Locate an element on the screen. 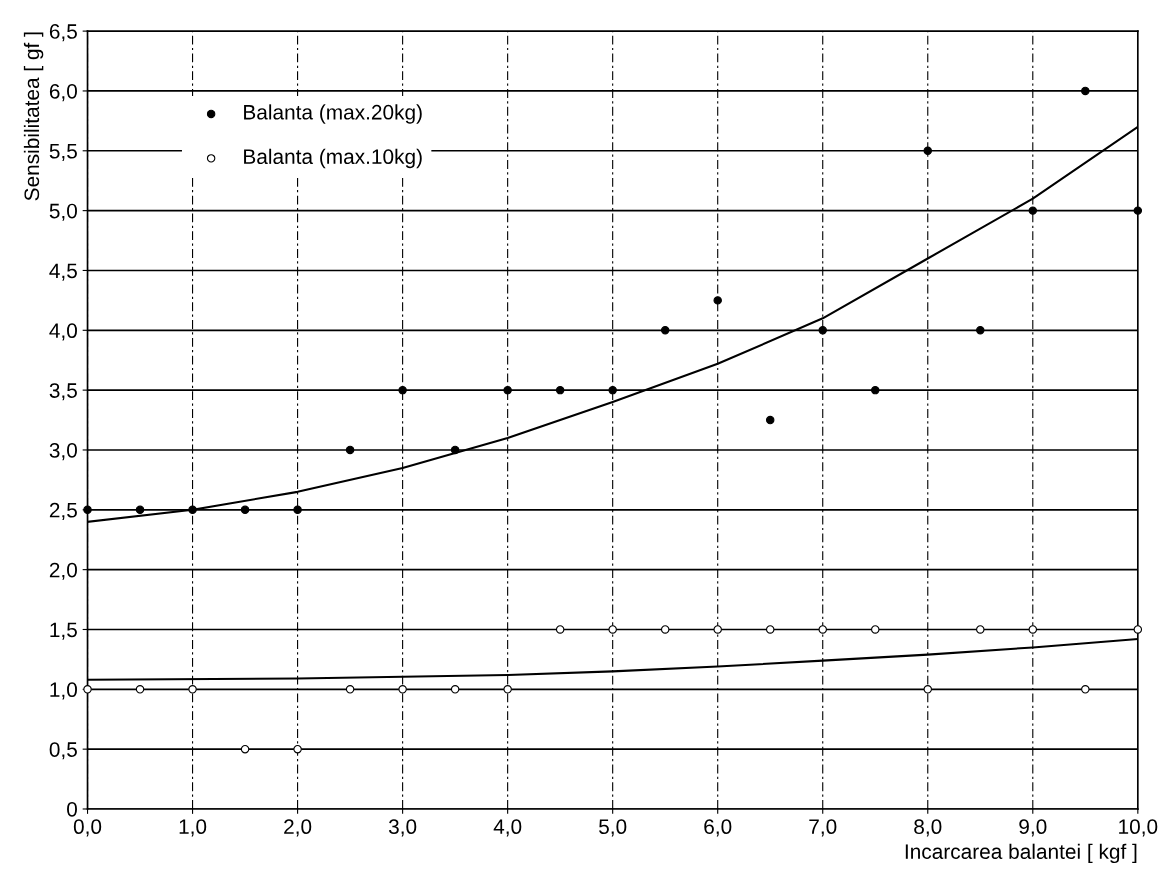 This screenshot has height=889, width=1167. x-axis-title: Incarcarea balantei [ kgf ] is located at coordinates (1021, 853).